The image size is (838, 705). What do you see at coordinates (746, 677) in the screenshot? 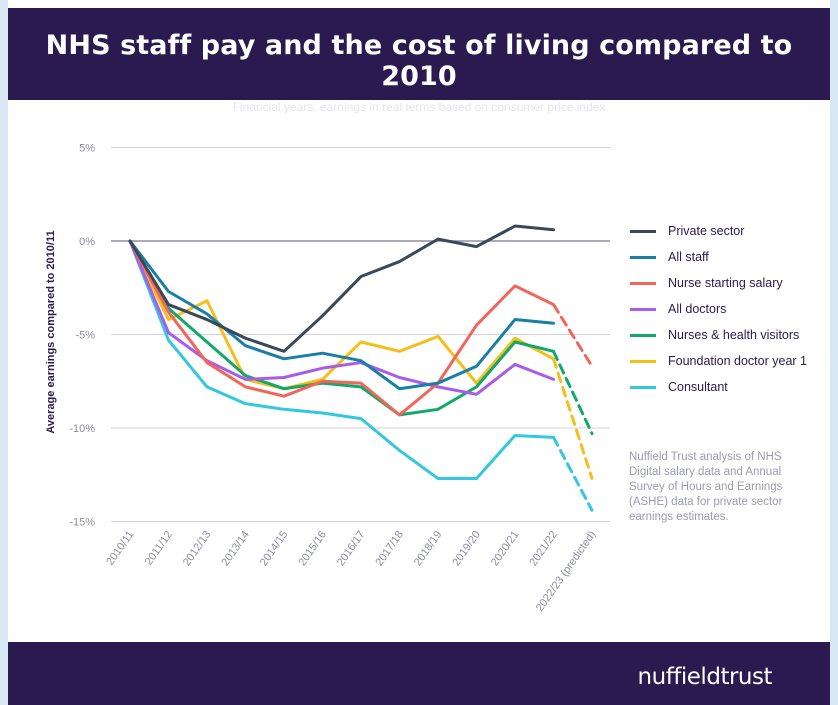
I see `logo-text-trust: trust` at bounding box center [746, 677].